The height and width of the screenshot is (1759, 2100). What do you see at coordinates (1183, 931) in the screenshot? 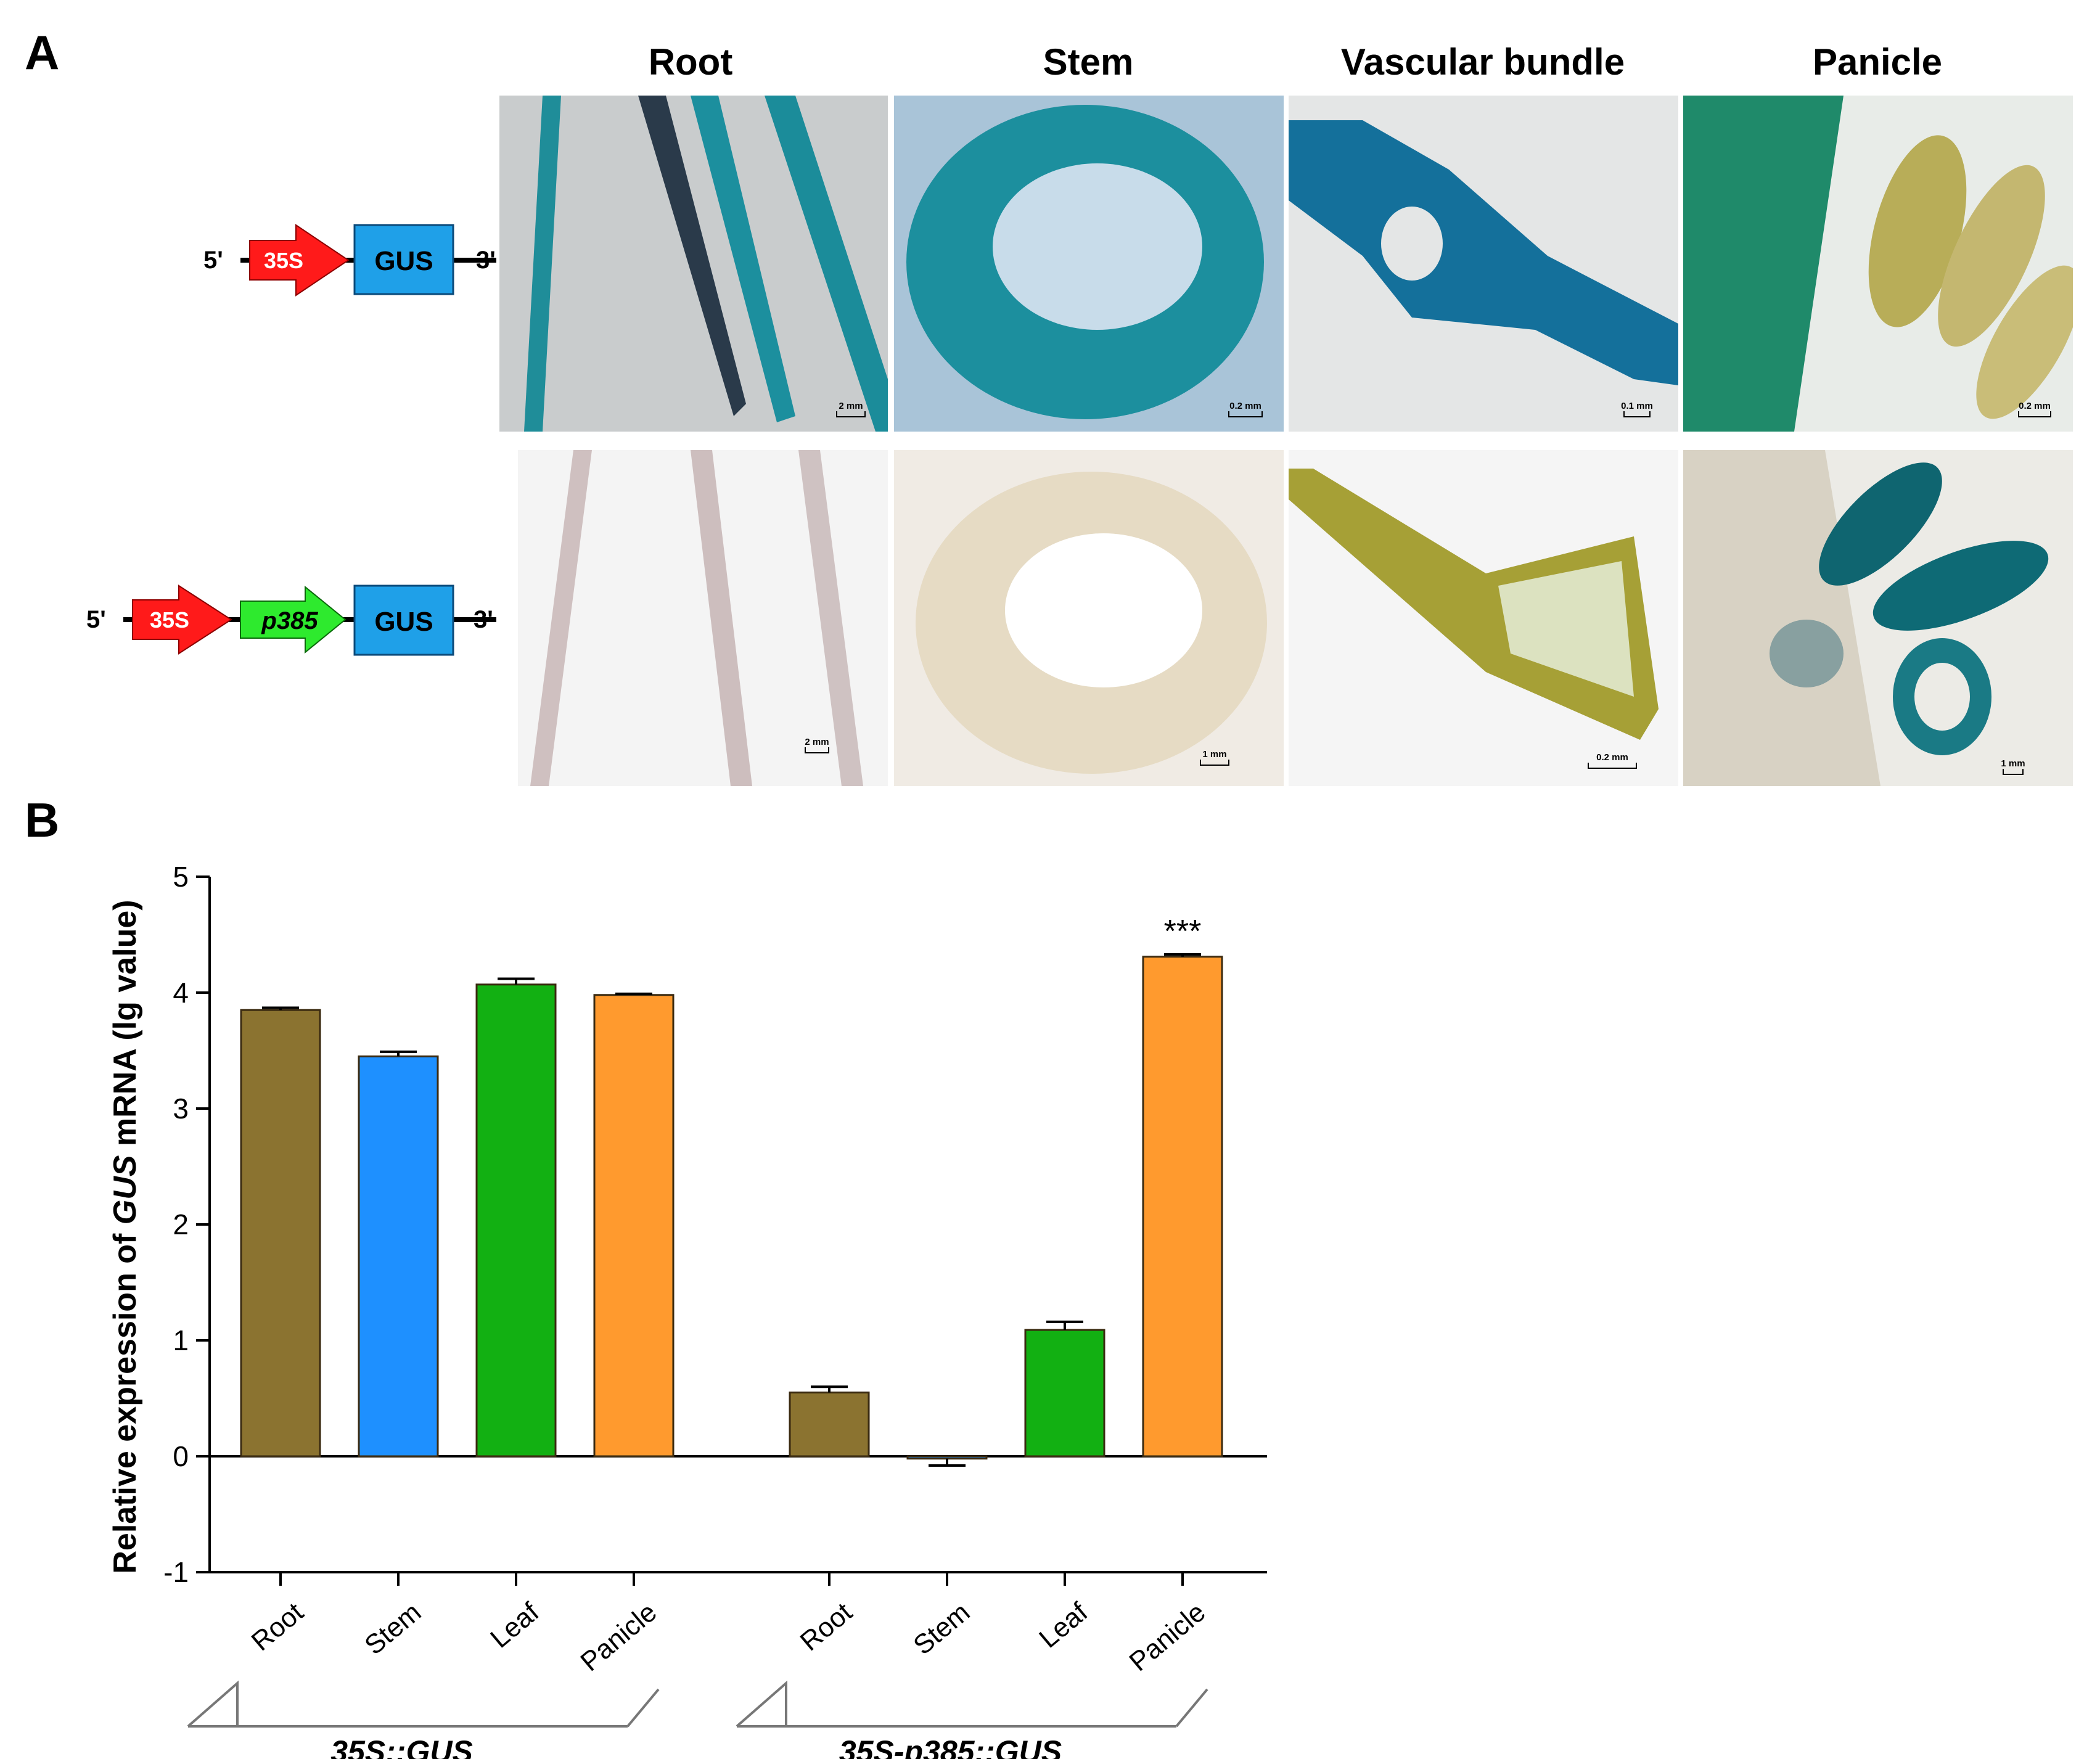
I see `significance-marker: ***` at bounding box center [1183, 931].